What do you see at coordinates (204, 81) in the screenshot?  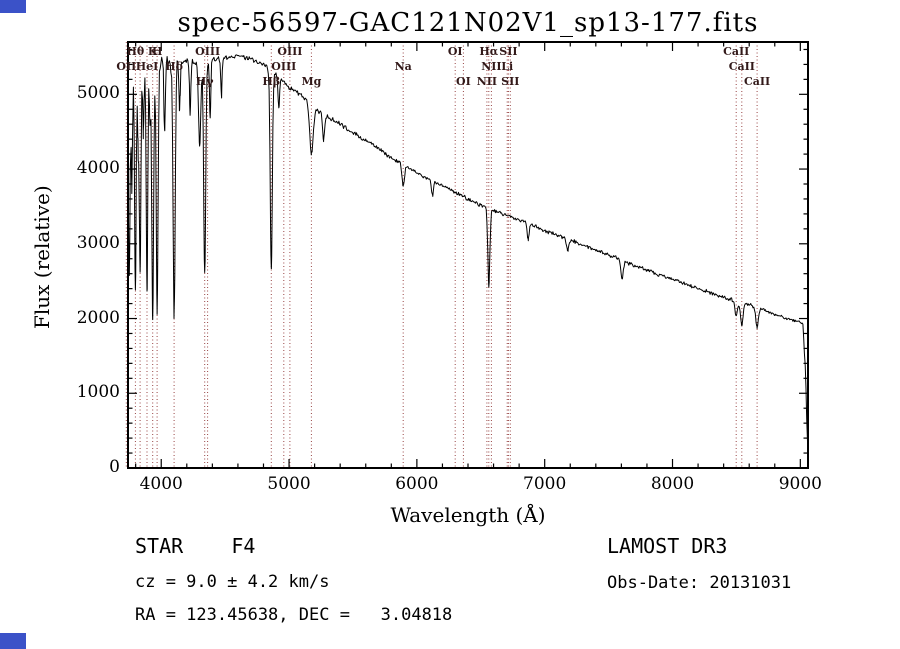 I see `spectral-line-label: Hγ` at bounding box center [204, 81].